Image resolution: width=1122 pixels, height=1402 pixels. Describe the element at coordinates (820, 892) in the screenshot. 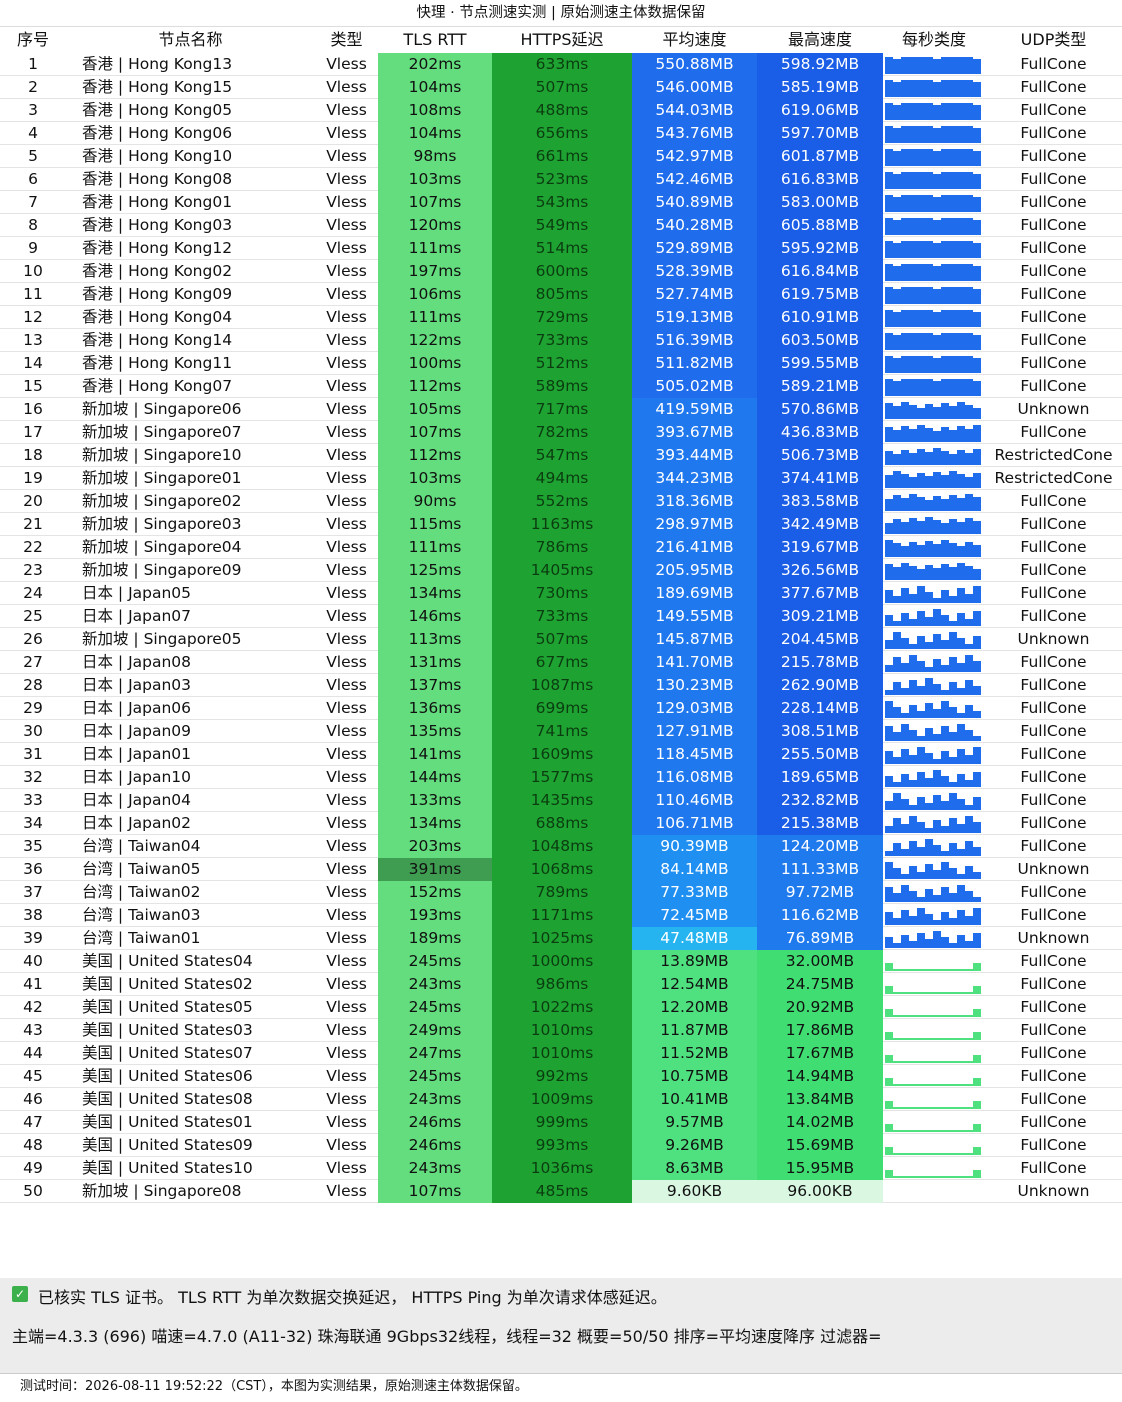

I see `table-cell: 97.72MB` at that location.